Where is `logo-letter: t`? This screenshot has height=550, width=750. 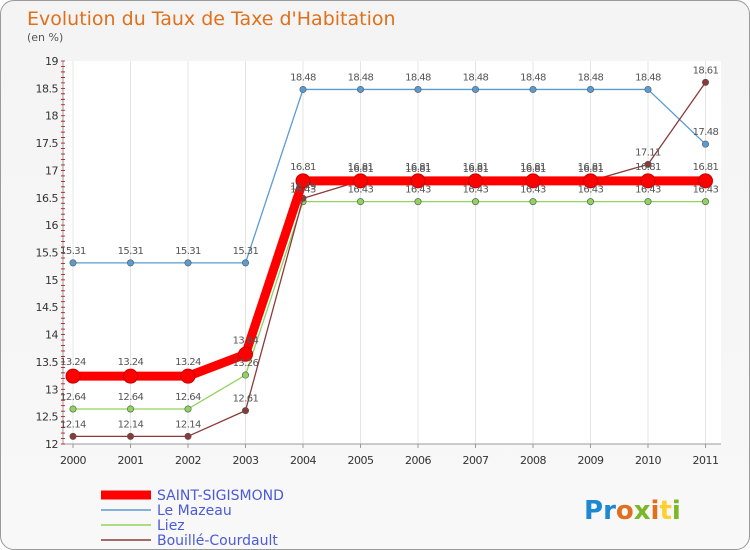
logo-letter: t is located at coordinates (665, 511).